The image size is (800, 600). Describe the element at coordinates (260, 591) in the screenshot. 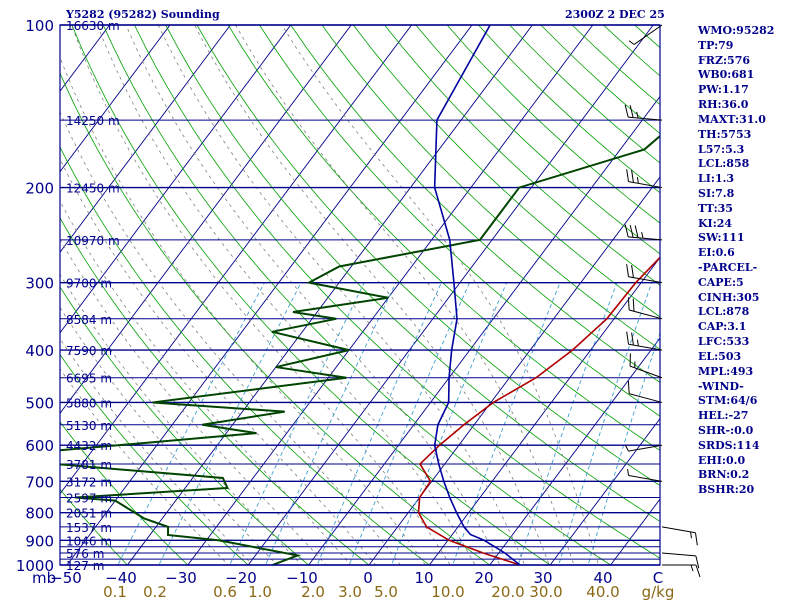

I see `mixing-ratio-tick-label: 1.0` at that location.